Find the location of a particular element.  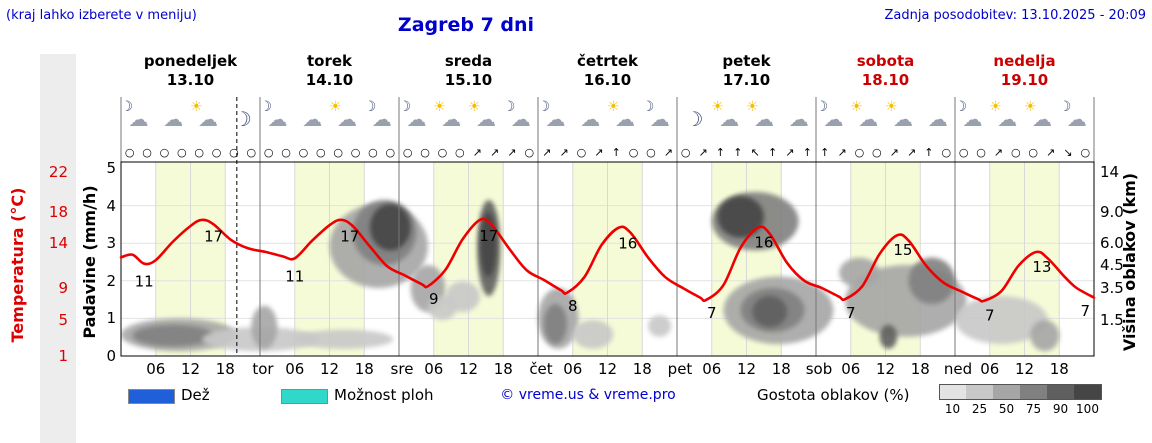

day-date: 17.10 is located at coordinates (746, 80).